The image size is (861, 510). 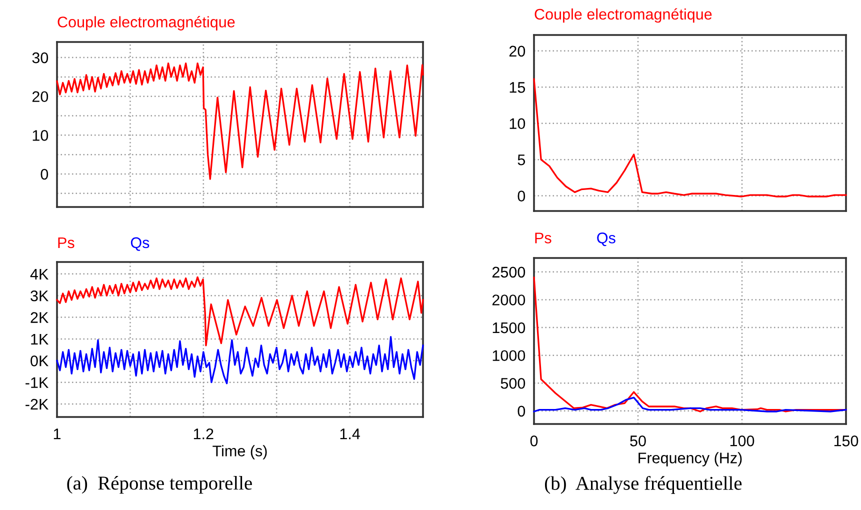 What do you see at coordinates (742, 441) in the screenshot?
I see `x-tick-label: 100` at bounding box center [742, 441].